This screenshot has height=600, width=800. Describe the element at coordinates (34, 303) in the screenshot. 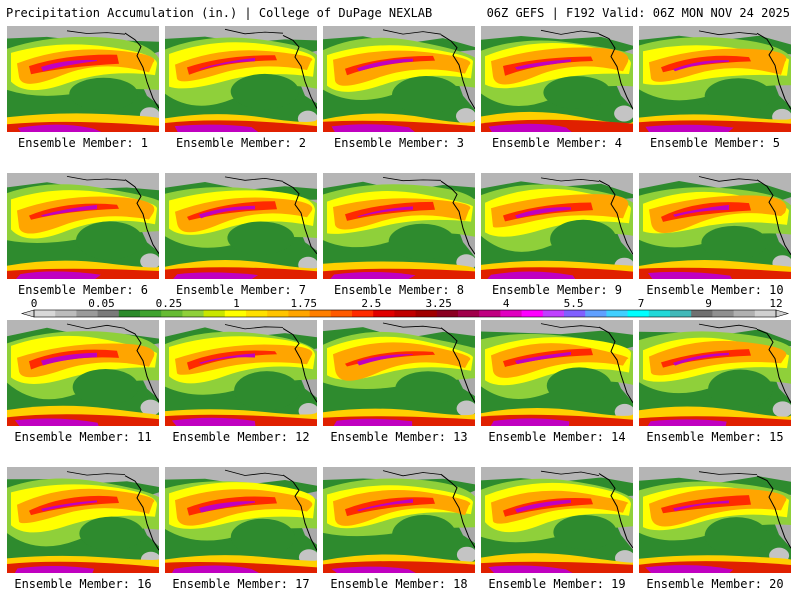

I see `colorbar-tick-label: 0` at that location.